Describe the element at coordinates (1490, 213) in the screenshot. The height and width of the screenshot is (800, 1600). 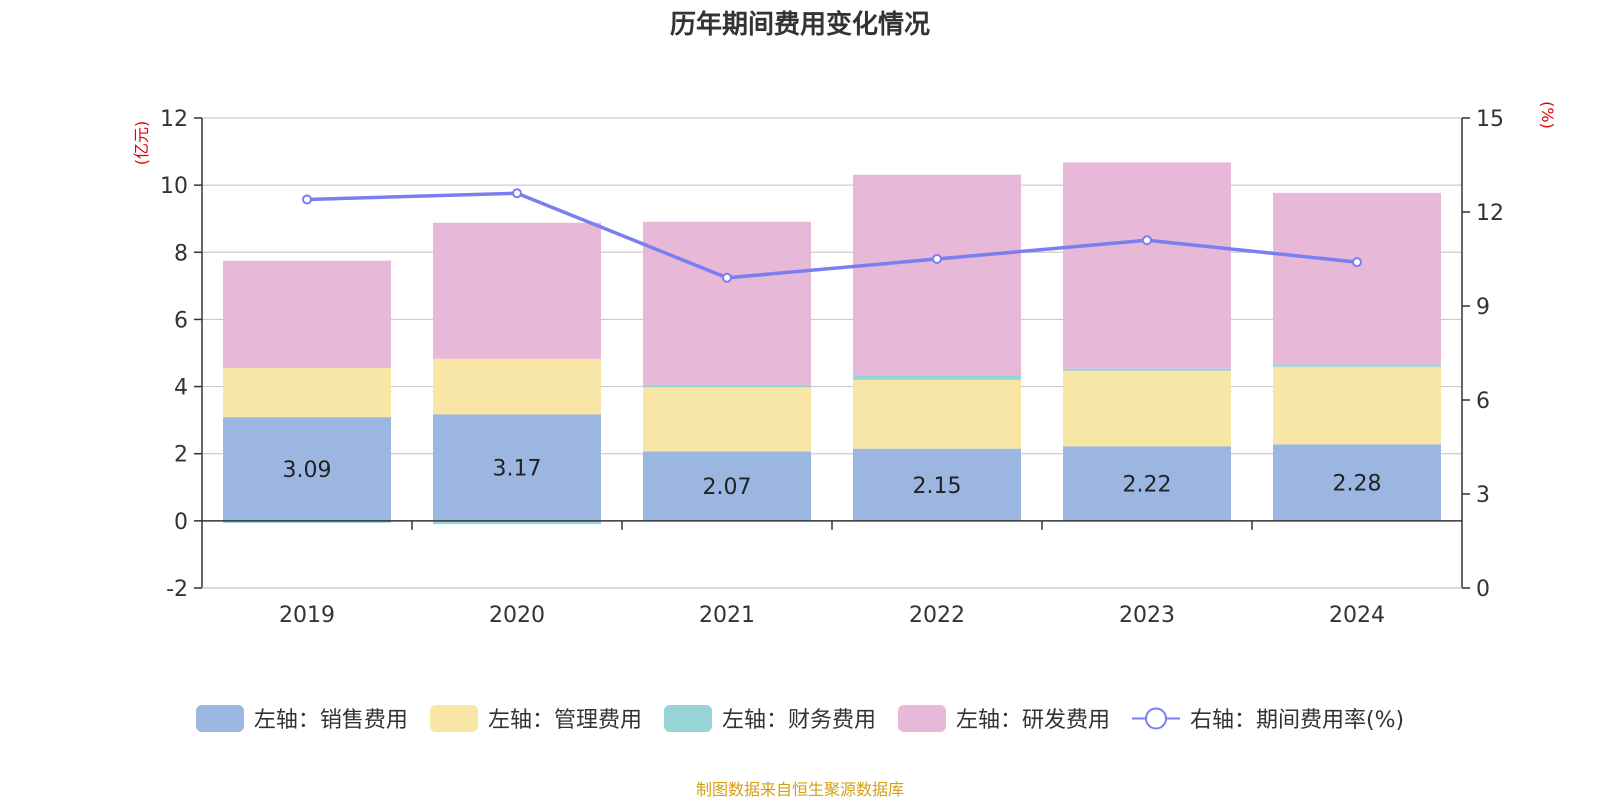
I see `right-tick-label: 12` at that location.